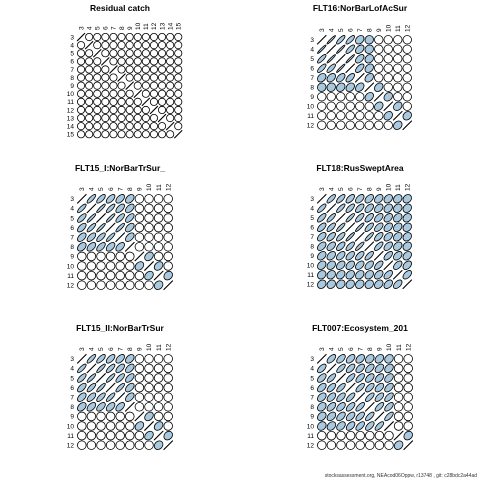 The height and width of the screenshot is (480, 480). Describe the element at coordinates (312, 59) in the screenshot. I see `row-label: 5` at that location.